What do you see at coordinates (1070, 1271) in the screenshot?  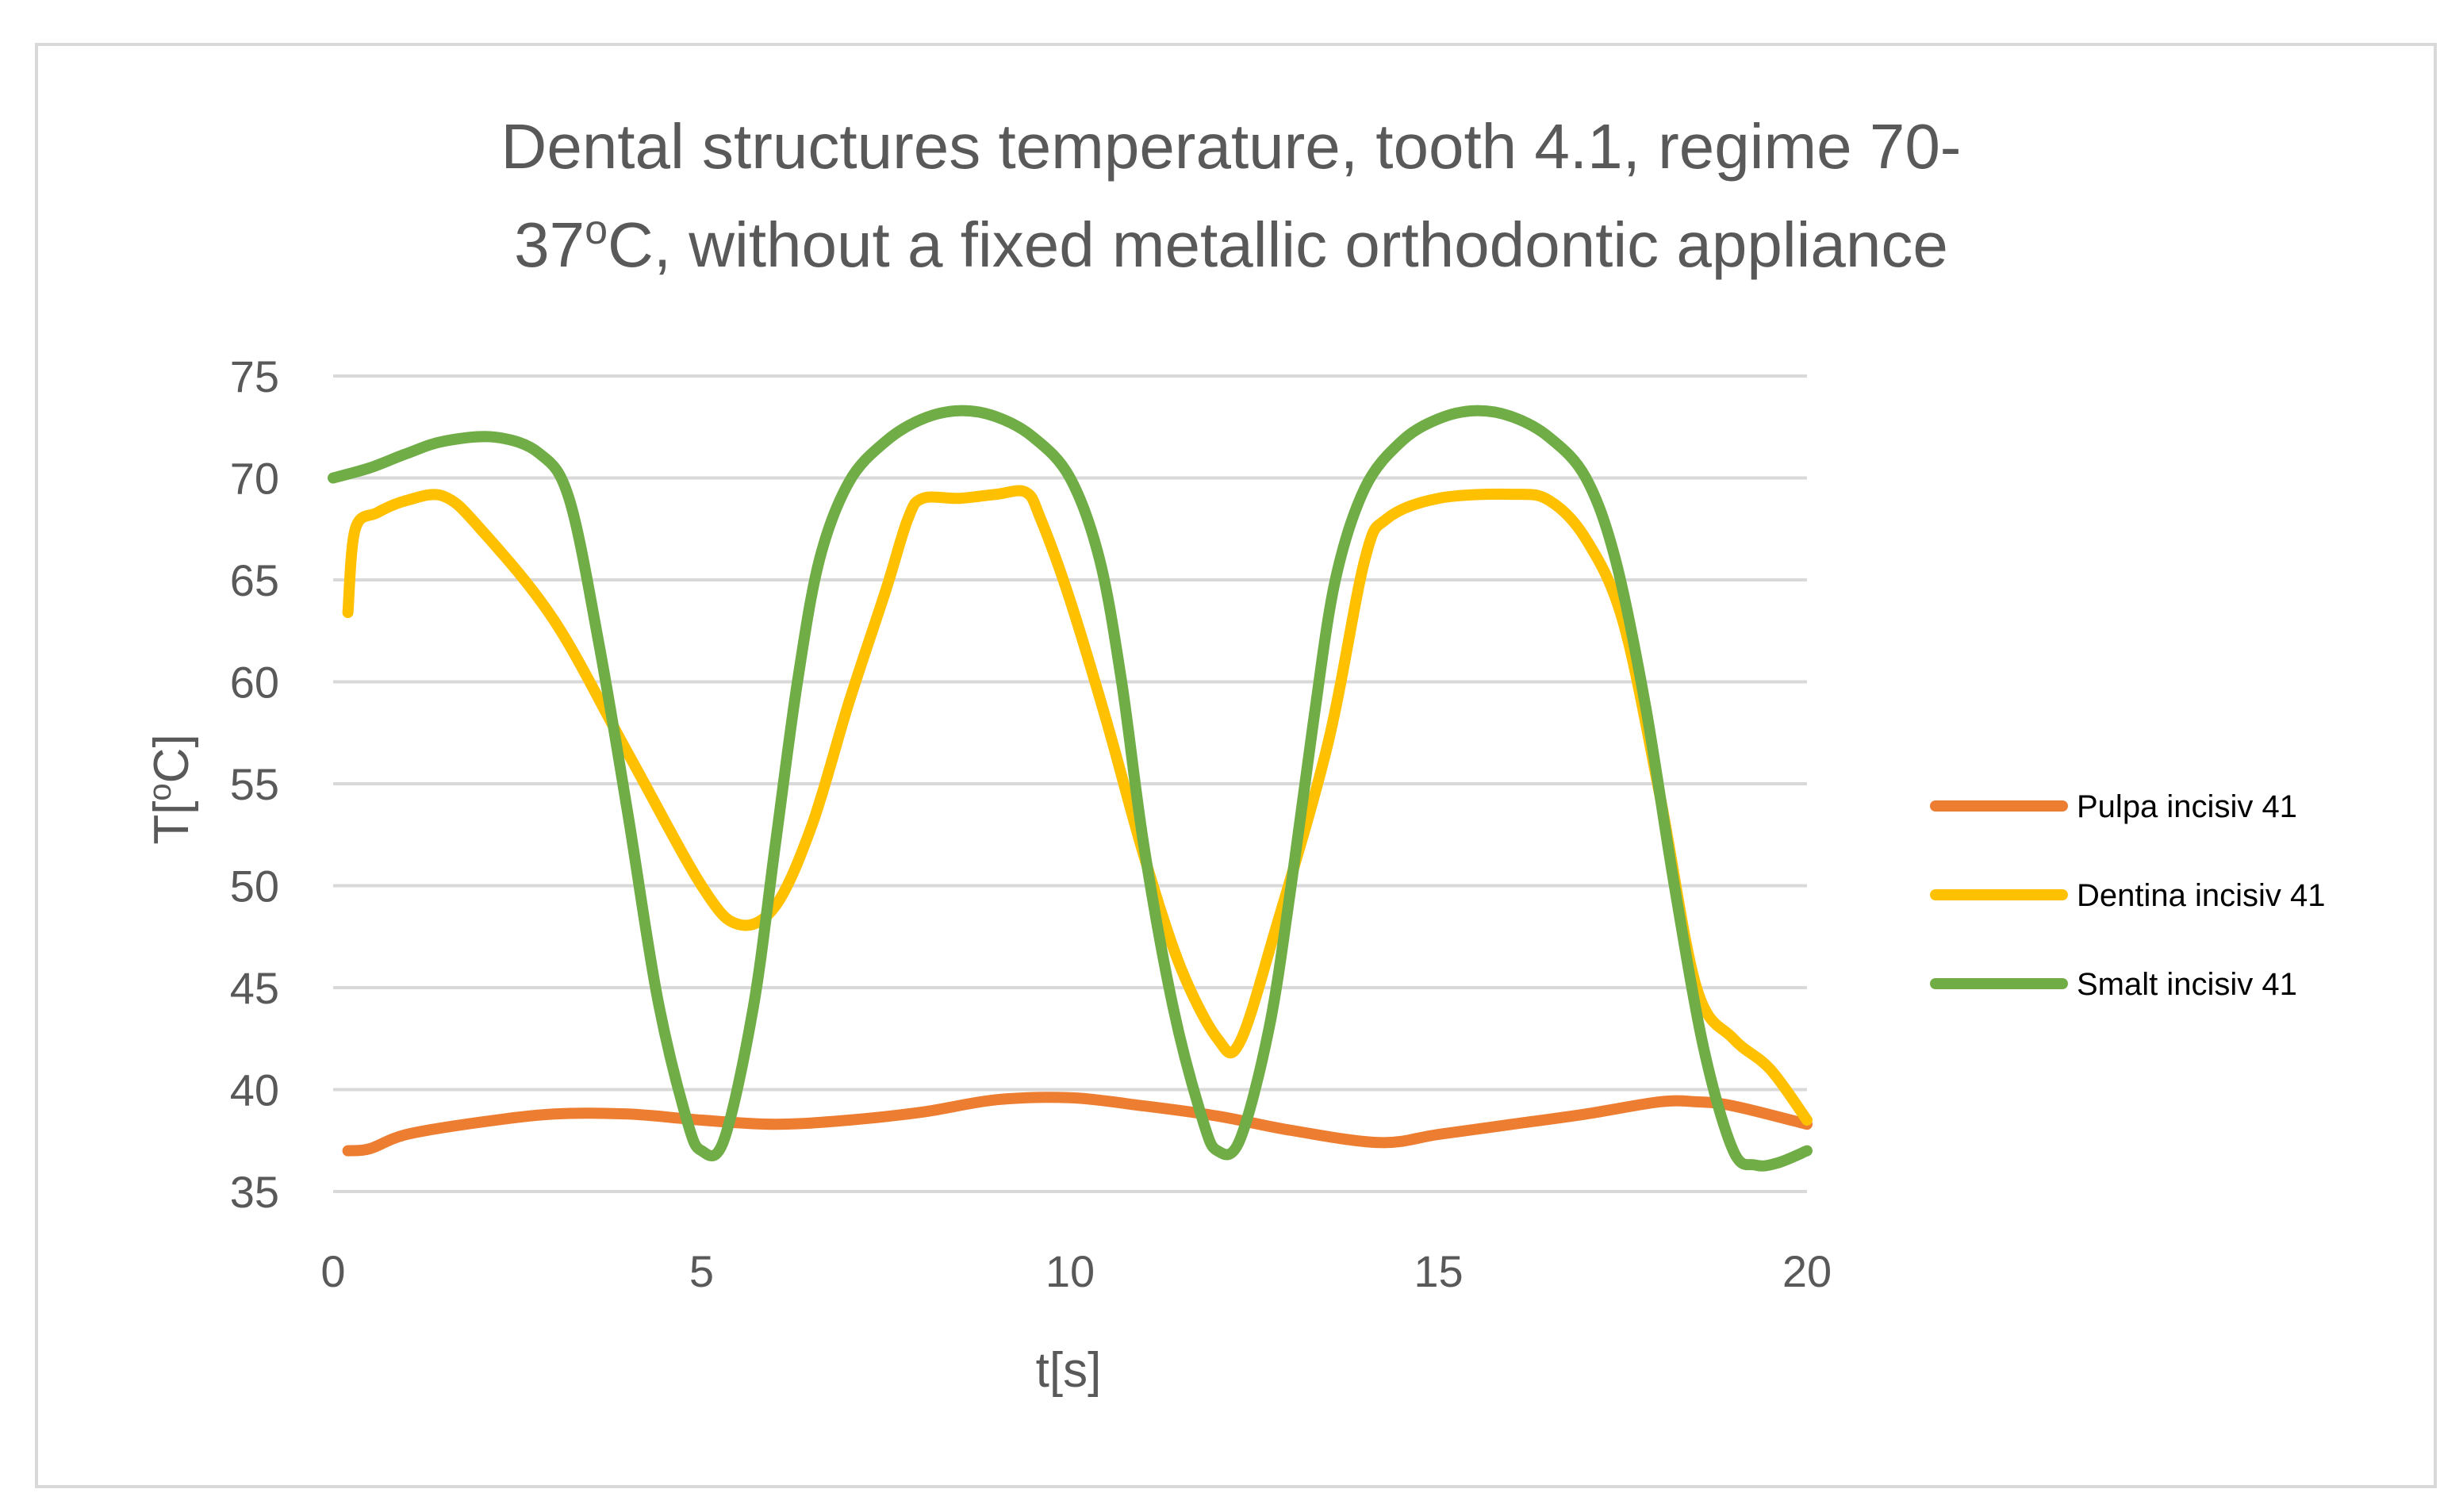 I see `x-tick-label-10: 10` at bounding box center [1070, 1271].